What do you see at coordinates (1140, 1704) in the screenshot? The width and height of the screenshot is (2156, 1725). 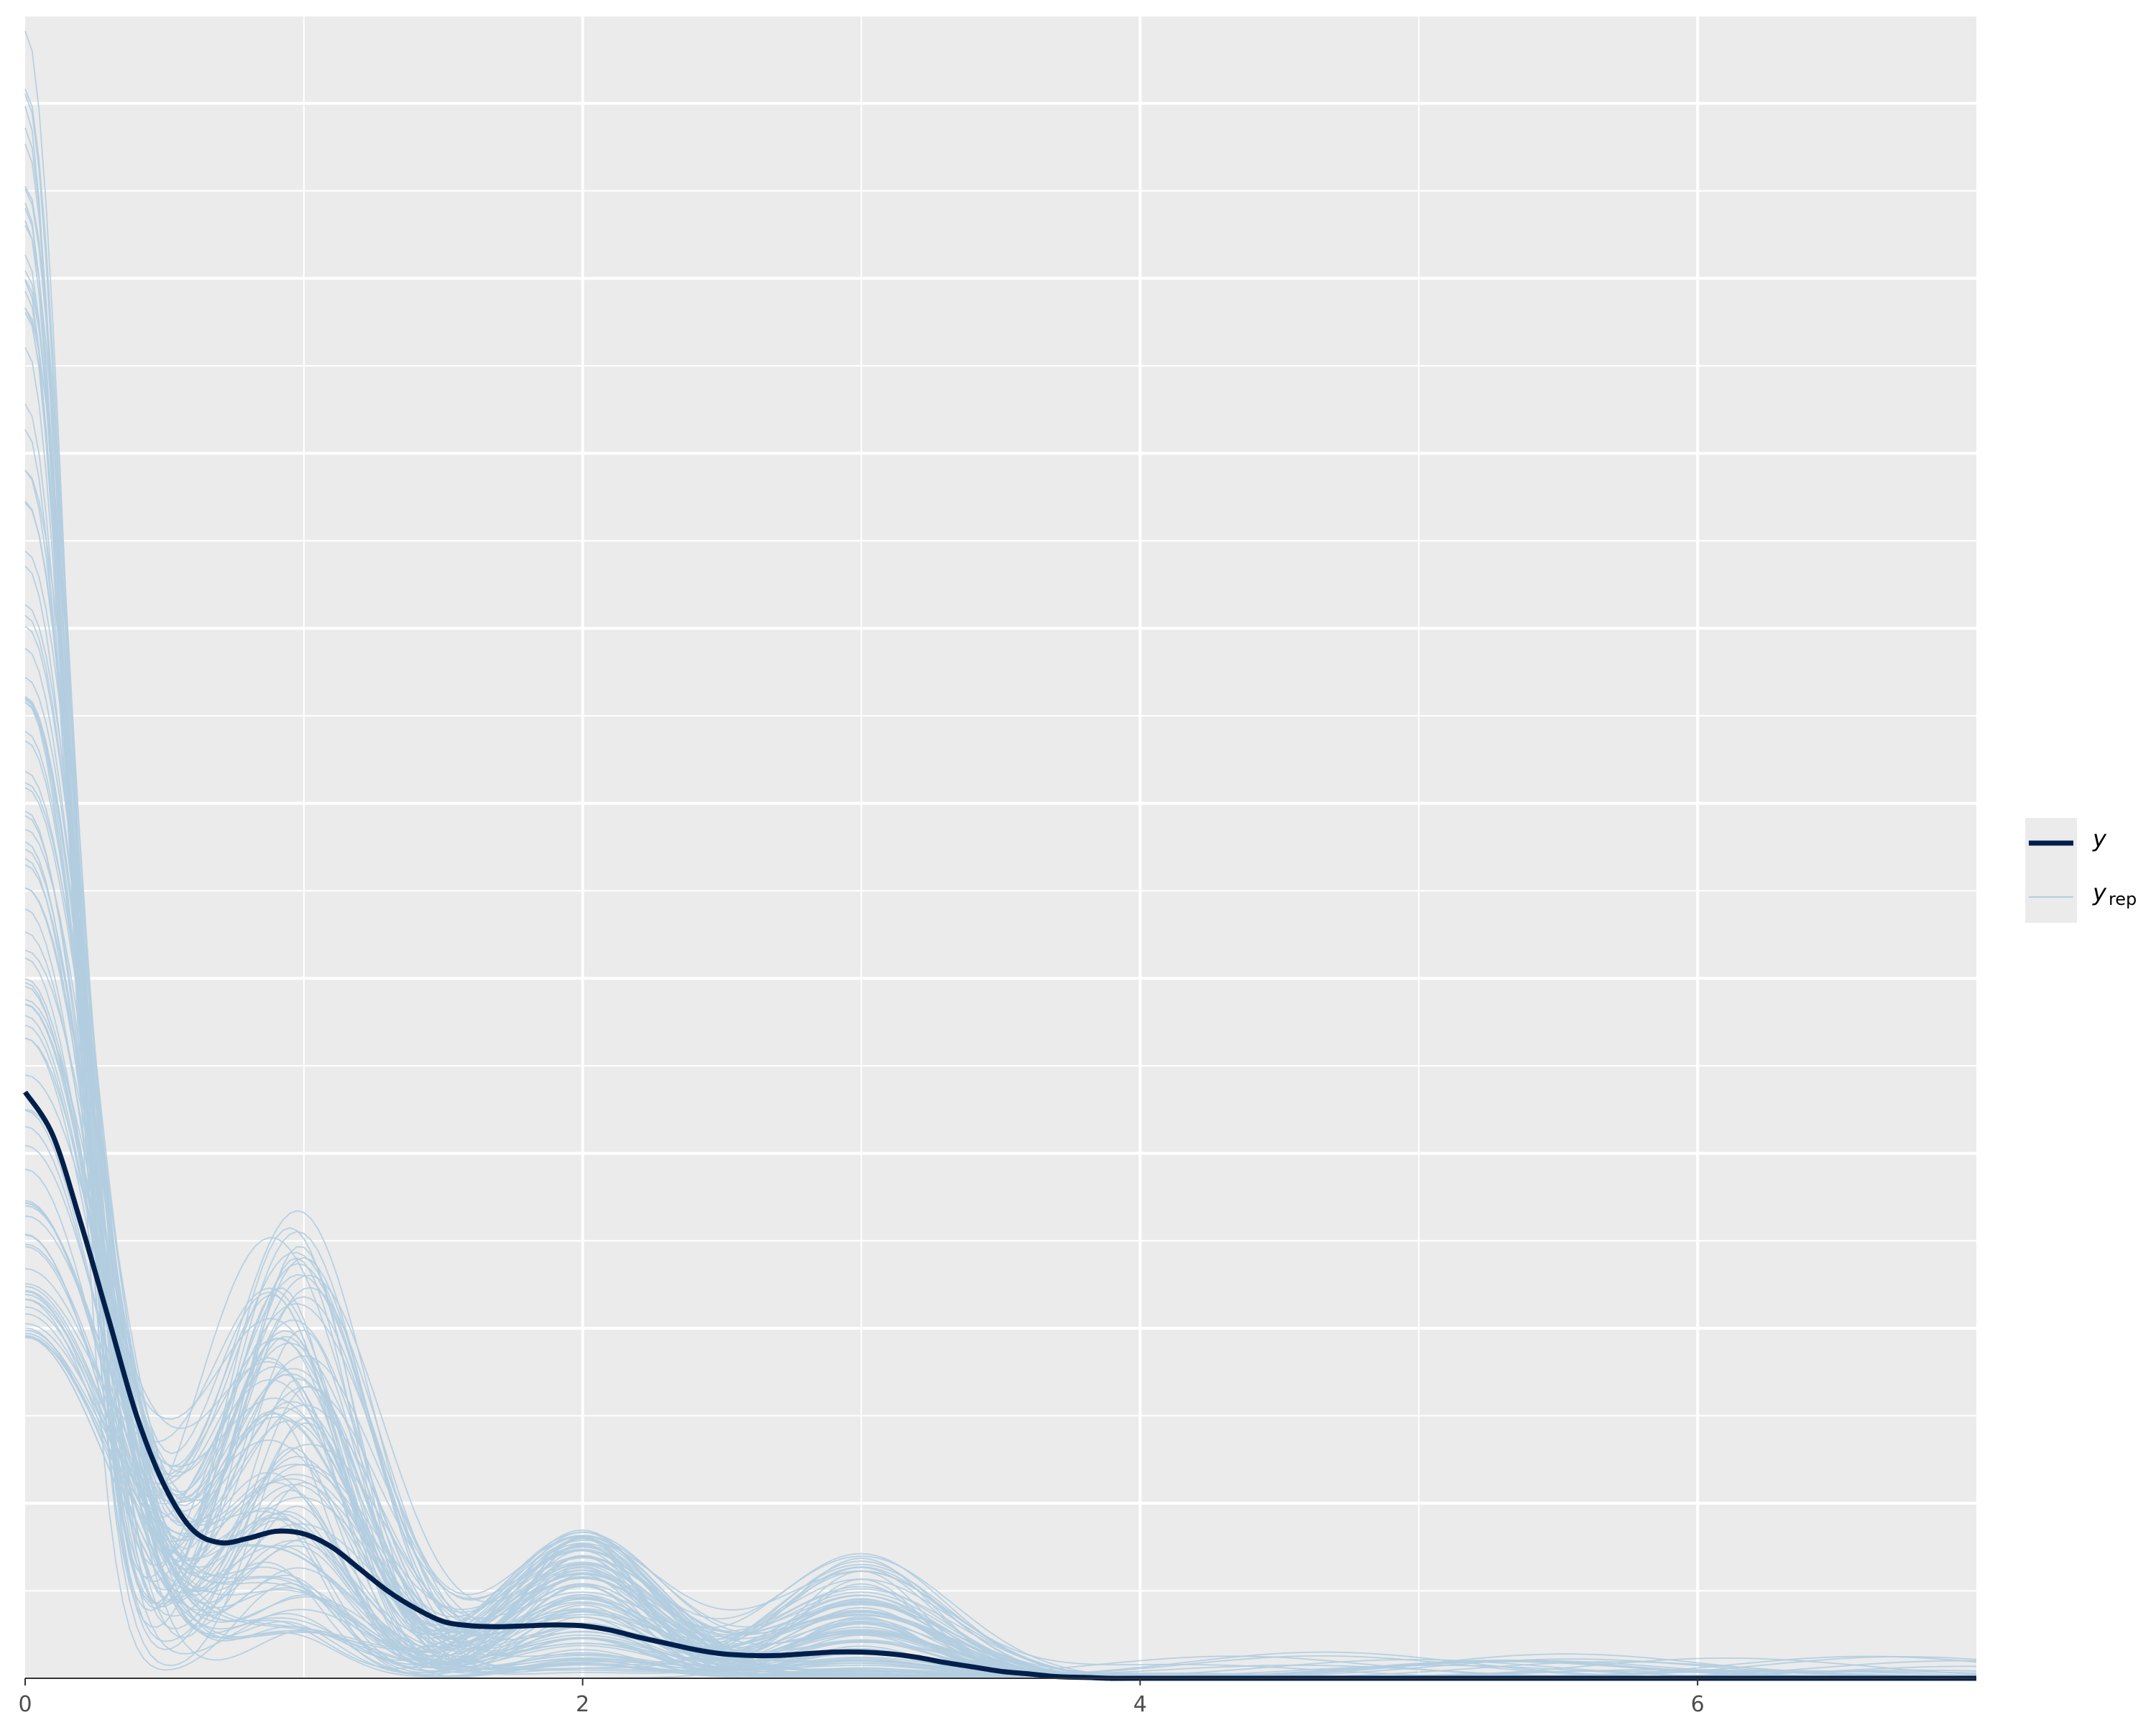 I see `x-tick-label: 4` at bounding box center [1140, 1704].